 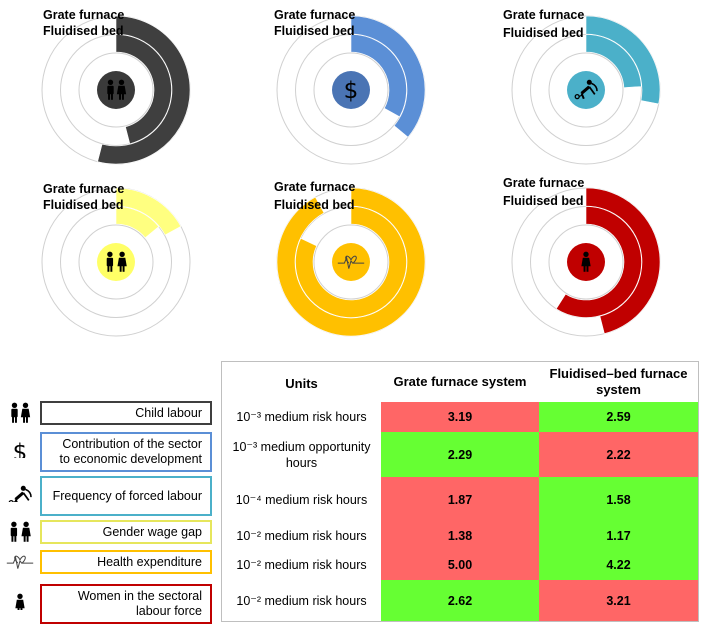 I want to click on header-units: Units, so click(x=301, y=383).